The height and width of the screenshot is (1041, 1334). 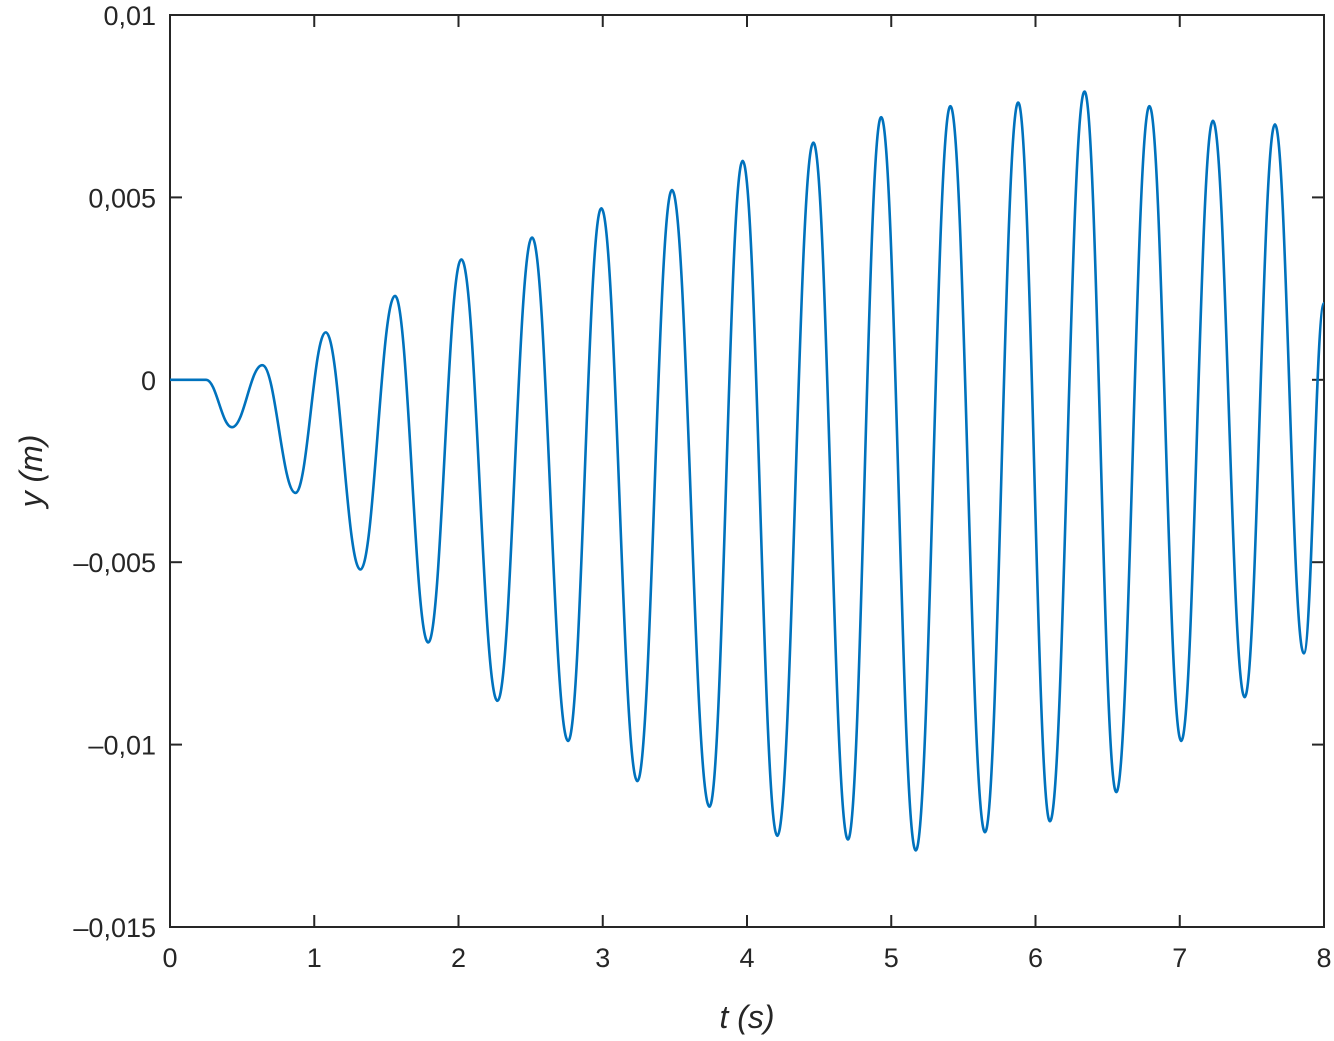 What do you see at coordinates (169, 958) in the screenshot?
I see `x-tick-label: 0` at bounding box center [169, 958].